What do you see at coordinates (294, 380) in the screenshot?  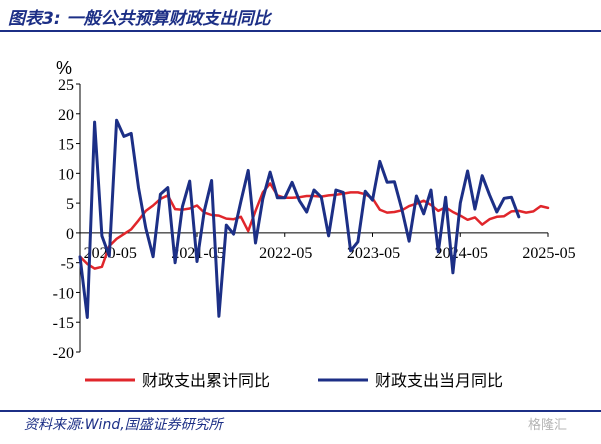 I see `legend: 财政支出累计同比 财政支出当月同比` at bounding box center [294, 380].